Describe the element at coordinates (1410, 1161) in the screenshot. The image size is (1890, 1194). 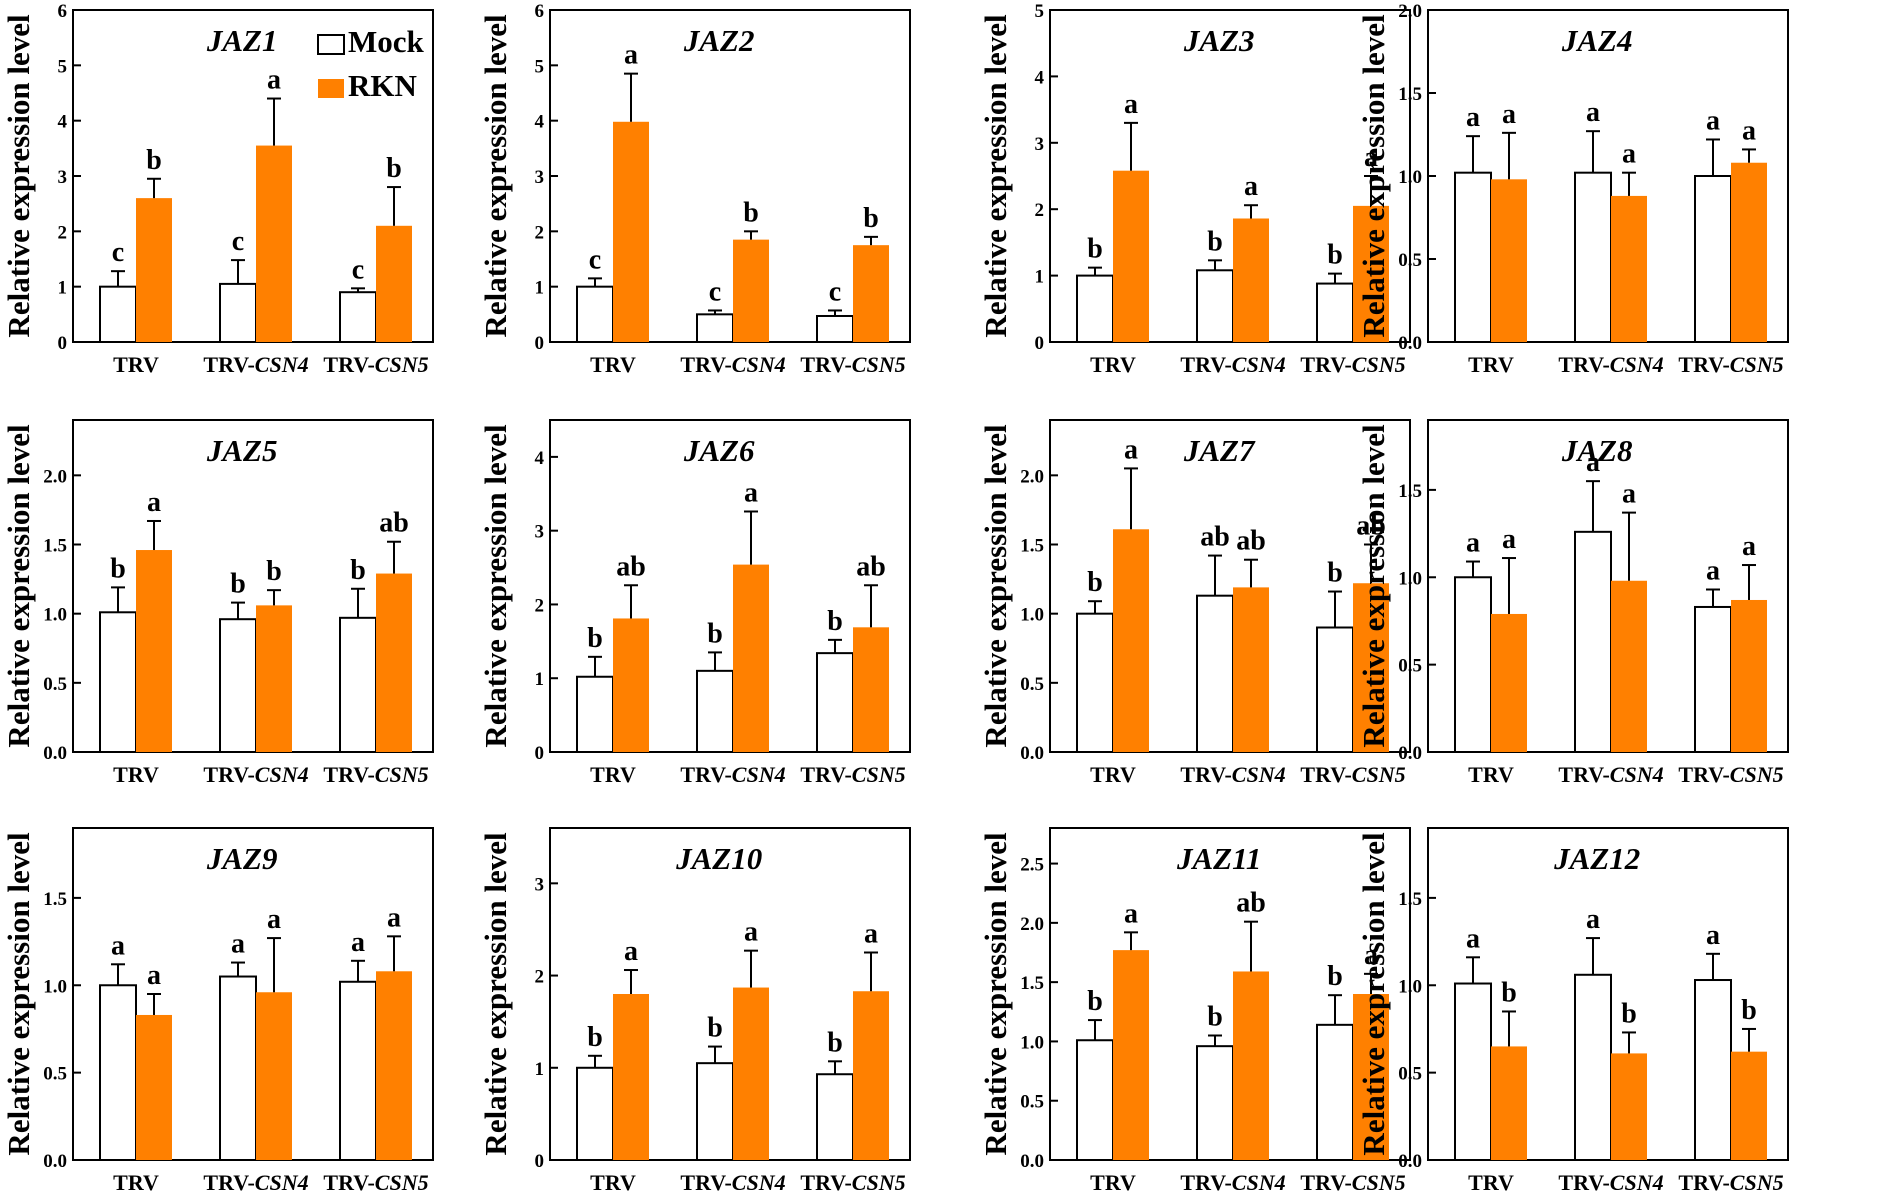
I see `y-tick-label: 0.0` at that location.